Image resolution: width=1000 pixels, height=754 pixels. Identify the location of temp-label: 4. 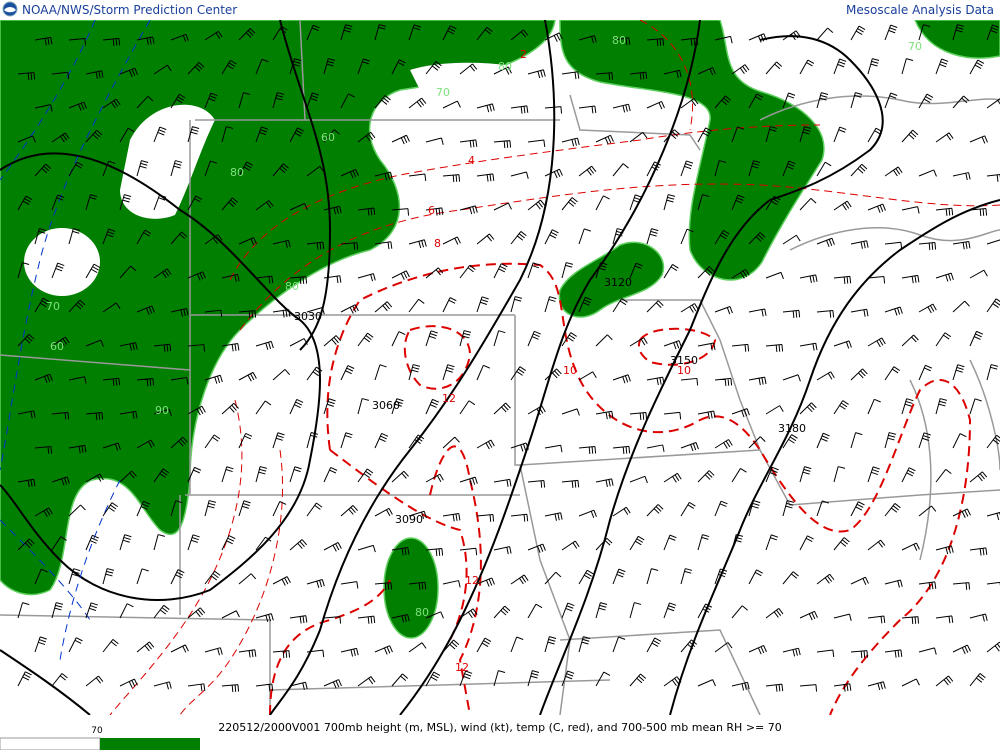
(471, 160).